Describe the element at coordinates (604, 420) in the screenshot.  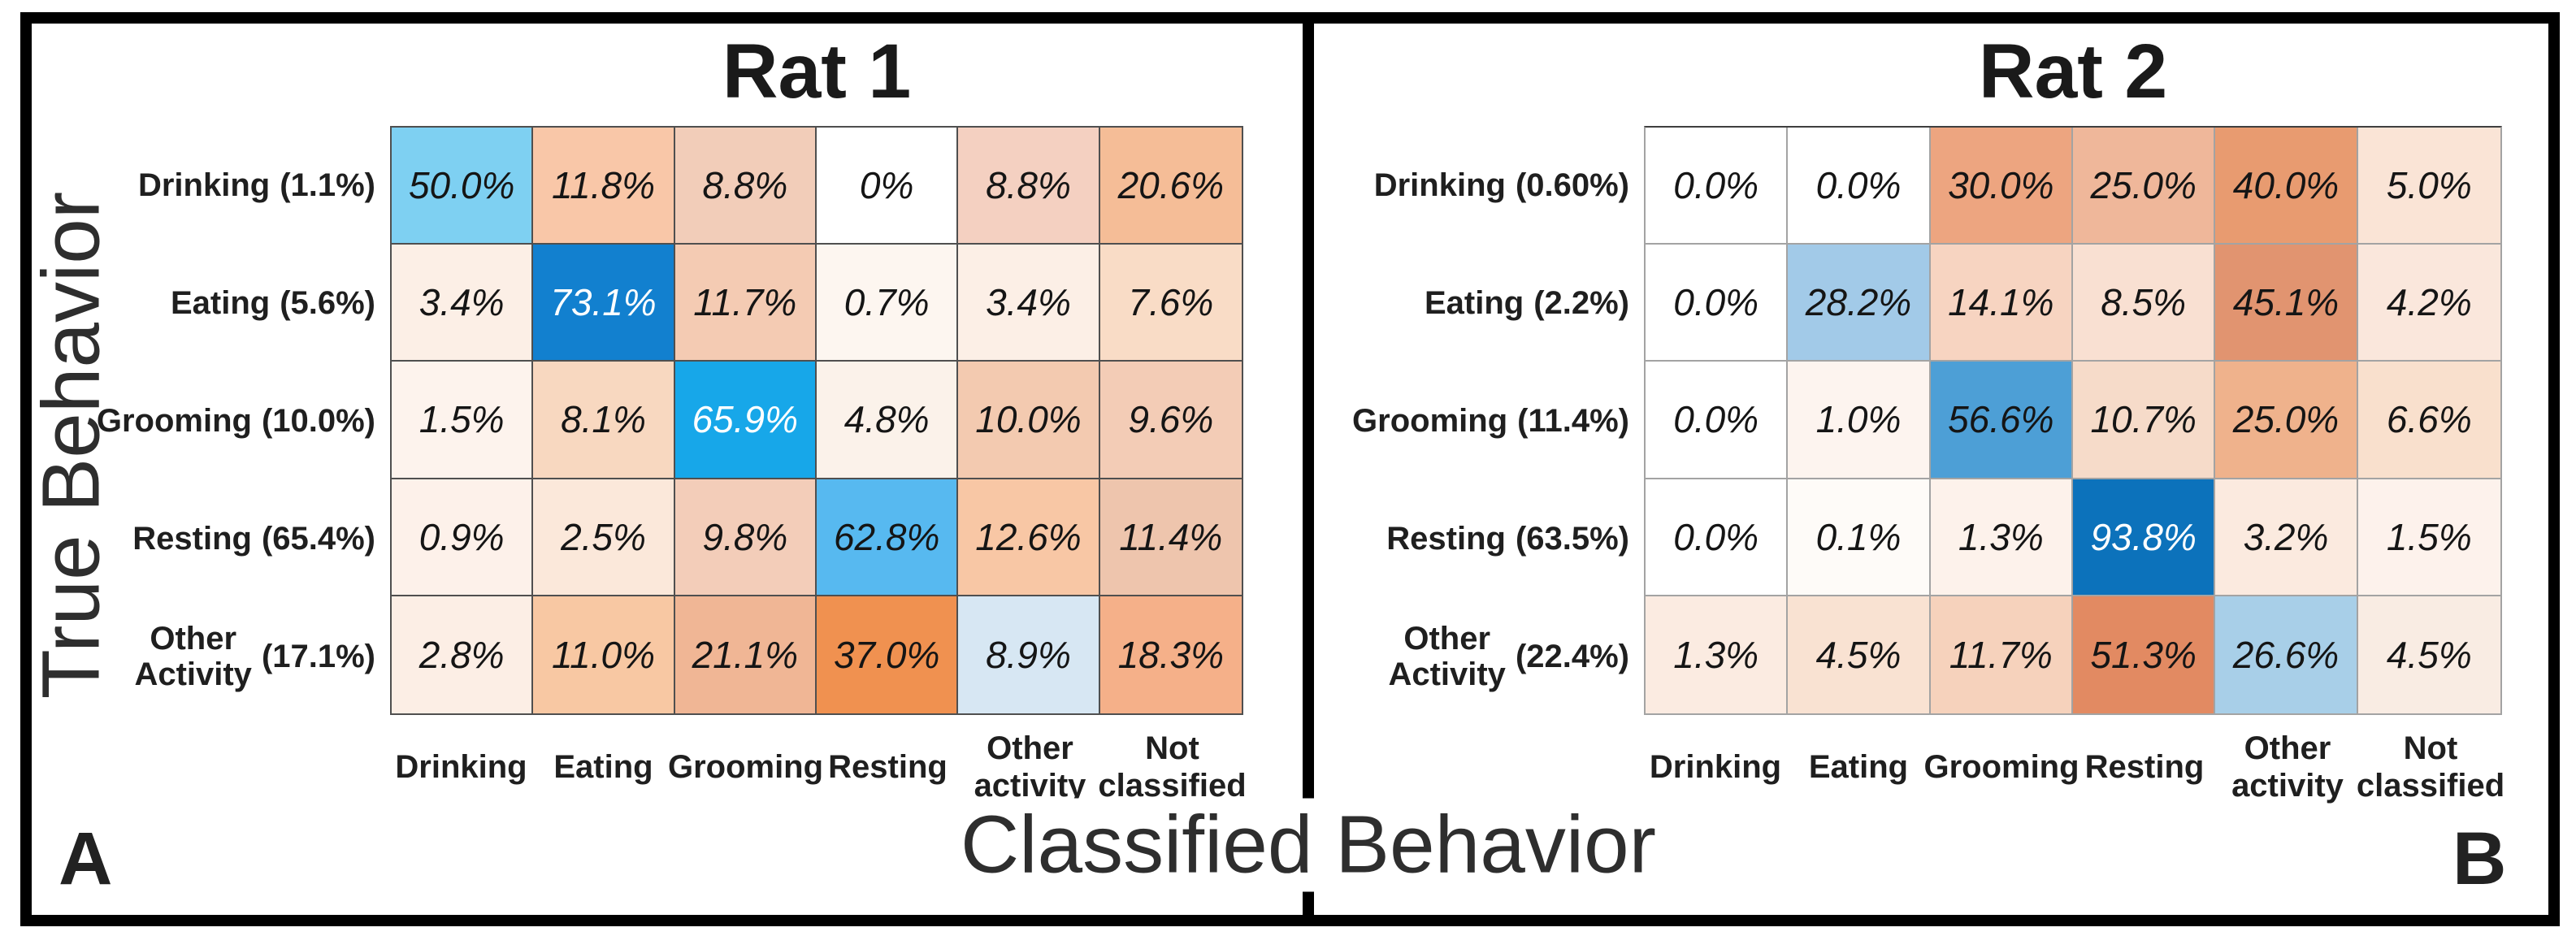
I see `matrix-cell: 8.1%` at that location.